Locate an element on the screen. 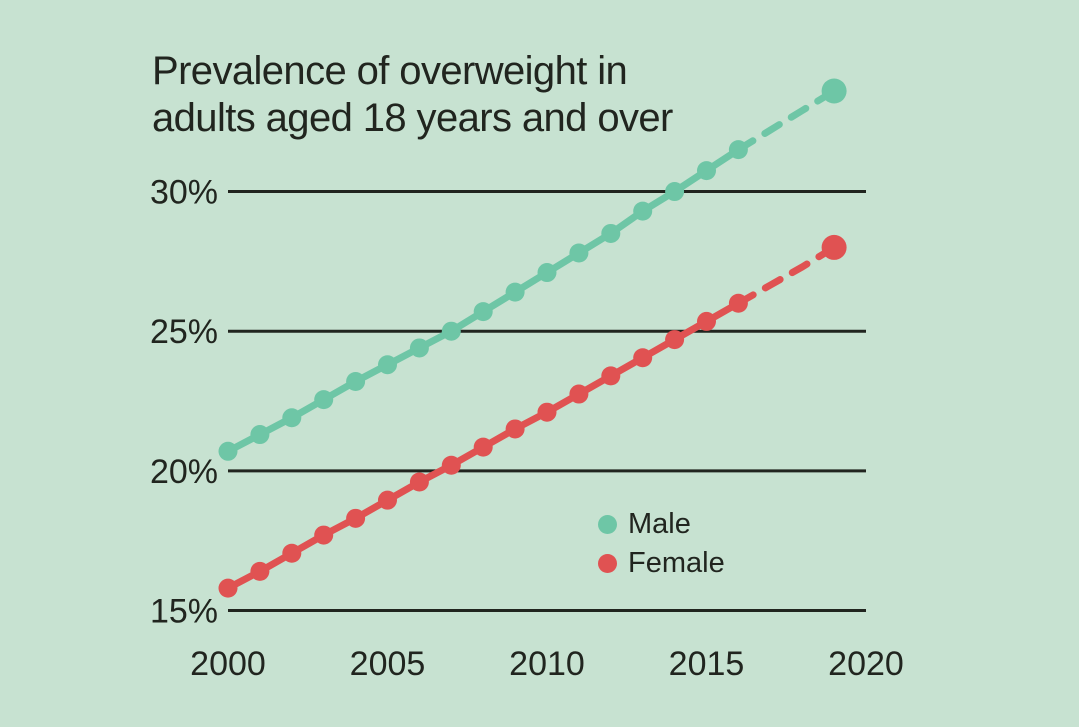 Image resolution: width=1079 pixels, height=727 pixels. y-axis-tick-label: 25% is located at coordinates (184, 332).